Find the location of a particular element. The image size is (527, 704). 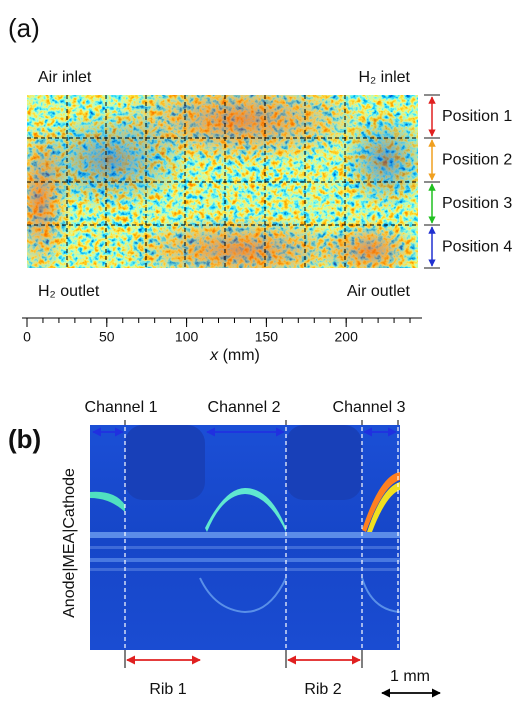

axis-variable: x is located at coordinates (214, 355).